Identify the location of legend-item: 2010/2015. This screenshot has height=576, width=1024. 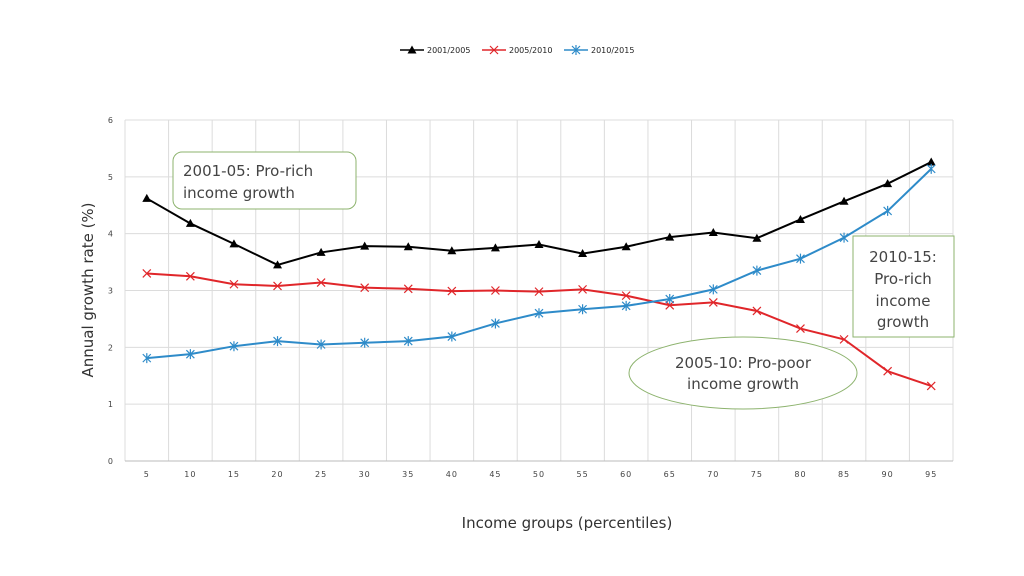
(599, 50).